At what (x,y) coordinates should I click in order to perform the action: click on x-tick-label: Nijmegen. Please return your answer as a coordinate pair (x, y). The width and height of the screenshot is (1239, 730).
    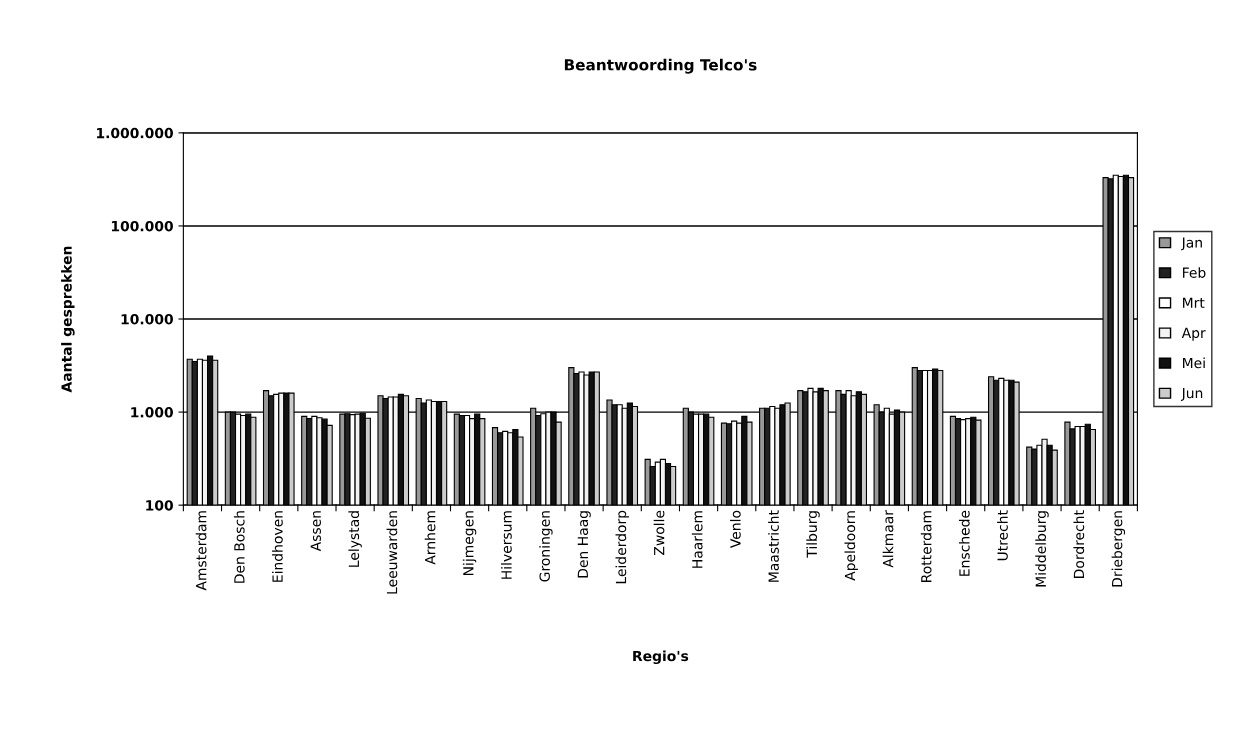
    Looking at the image, I should click on (469, 543).